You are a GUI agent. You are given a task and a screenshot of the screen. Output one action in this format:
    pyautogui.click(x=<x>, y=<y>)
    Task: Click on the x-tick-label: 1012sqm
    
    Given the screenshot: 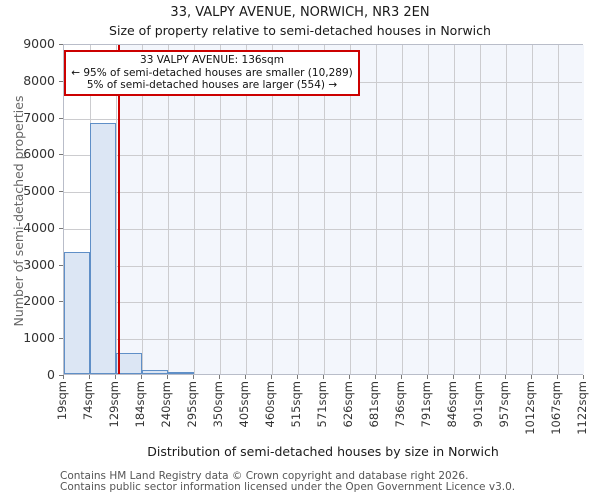 What is the action you would take?
    pyautogui.click(x=531, y=409)
    